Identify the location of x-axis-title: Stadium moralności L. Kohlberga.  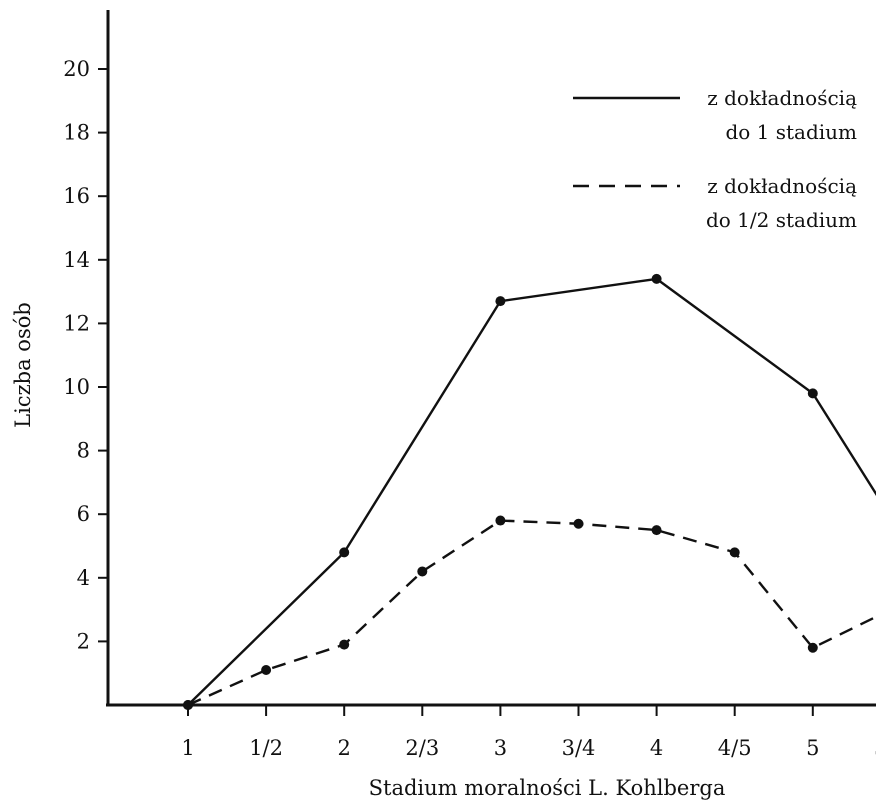
(547, 788).